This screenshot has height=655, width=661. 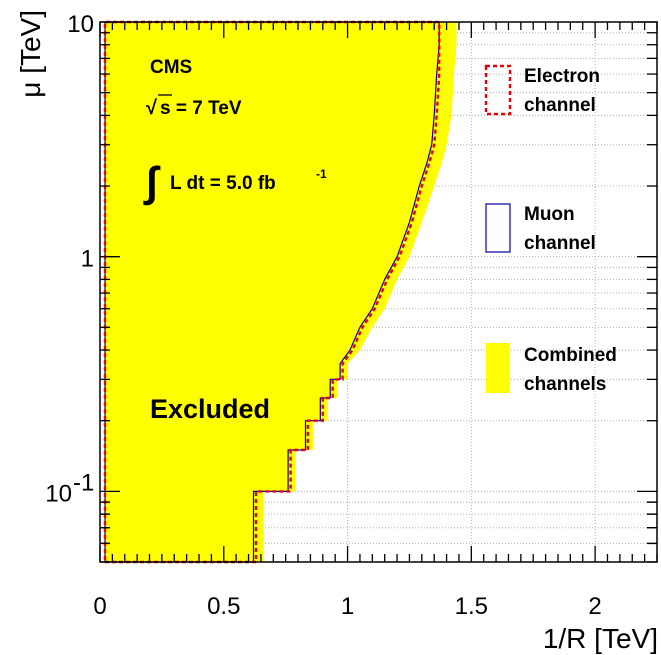 I want to click on legend-swatch-muon, so click(x=498, y=228).